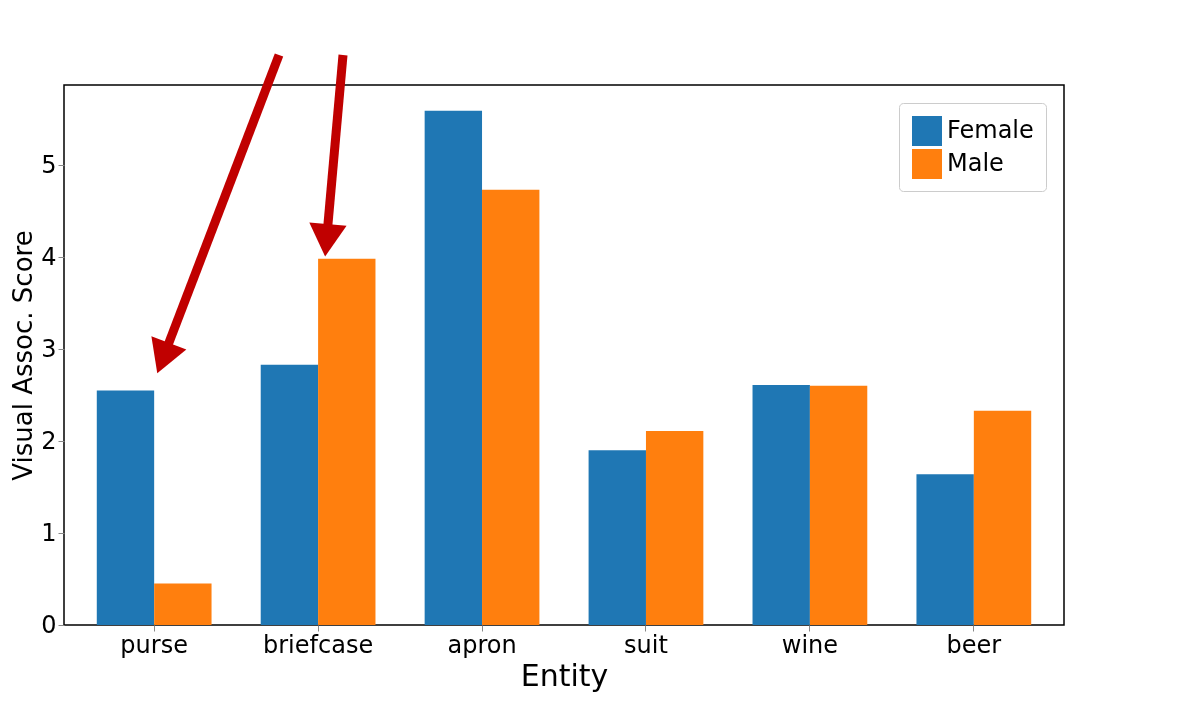  I want to click on y-tick-label: 0, so click(49, 624).